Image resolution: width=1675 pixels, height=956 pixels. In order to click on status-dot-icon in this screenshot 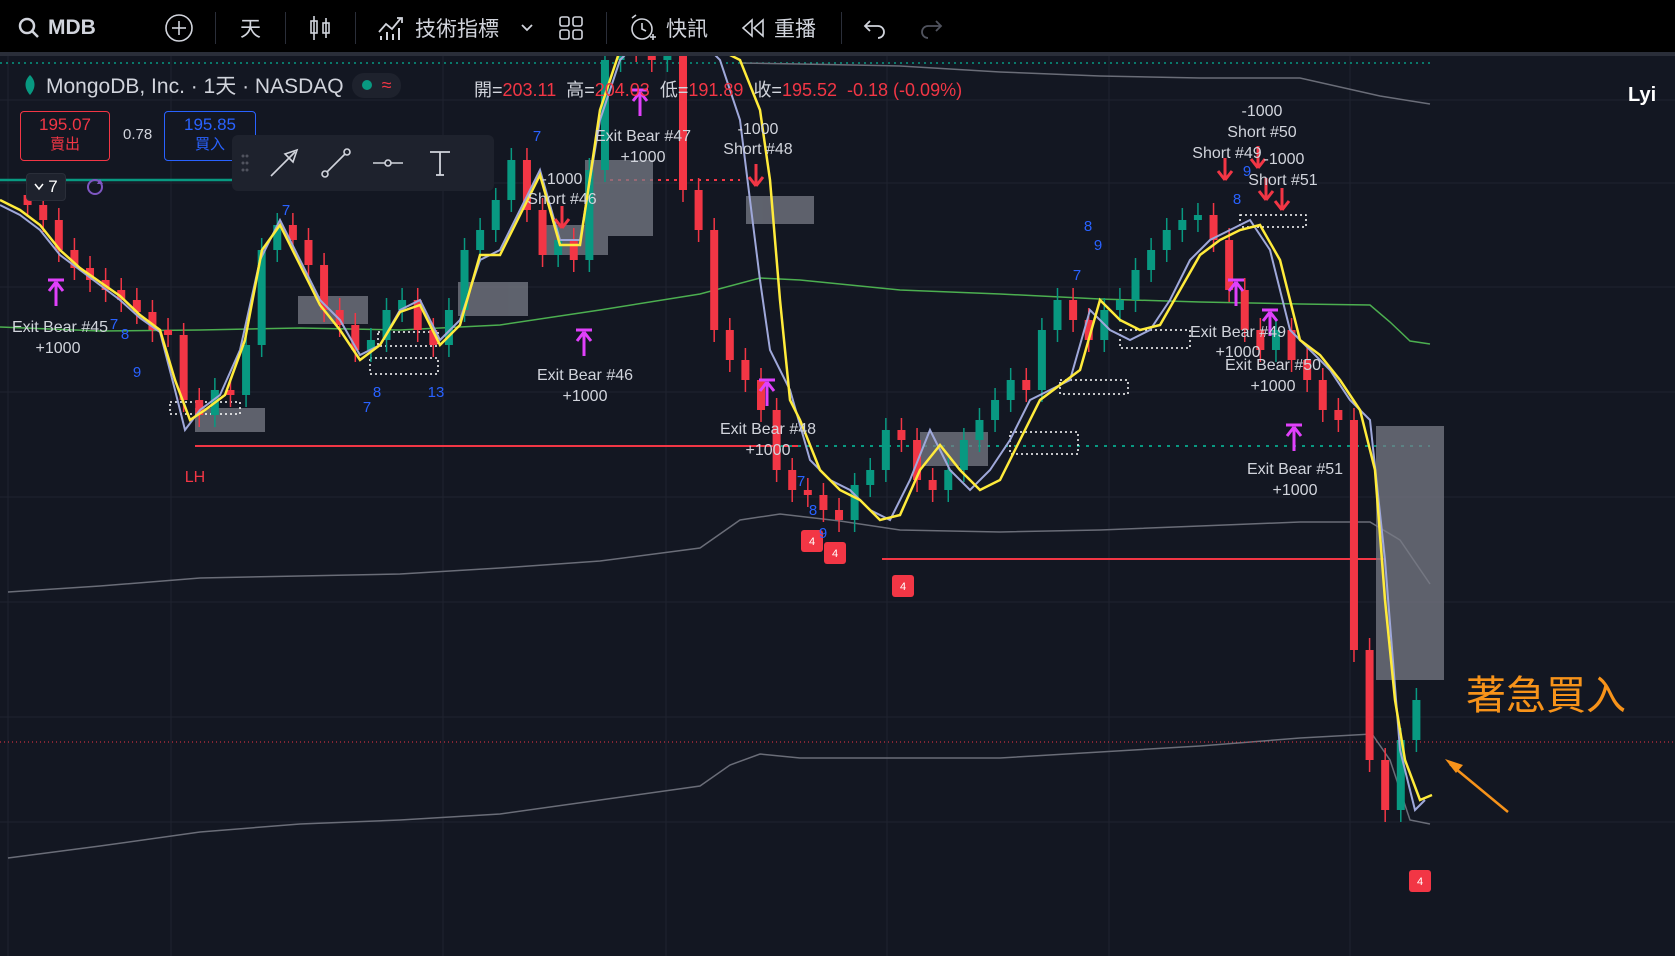, I will do `click(366, 85)`.